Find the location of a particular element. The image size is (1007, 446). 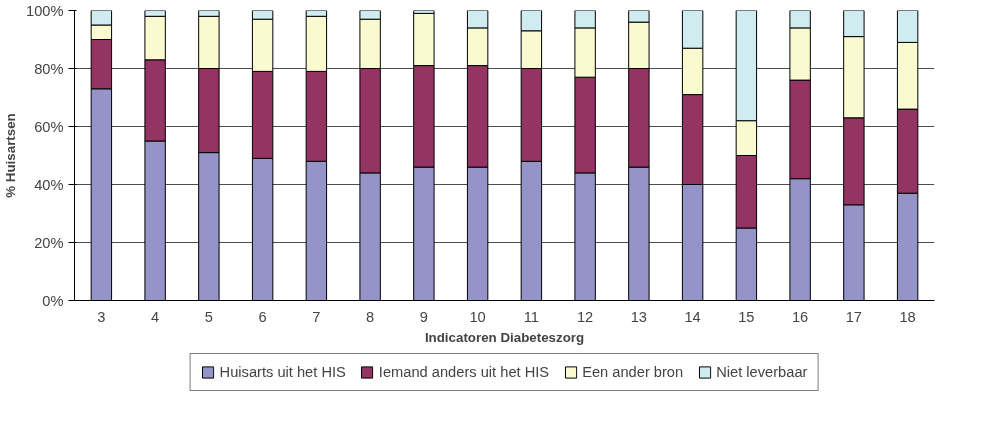

x-tick-label: 10 is located at coordinates (477, 316).